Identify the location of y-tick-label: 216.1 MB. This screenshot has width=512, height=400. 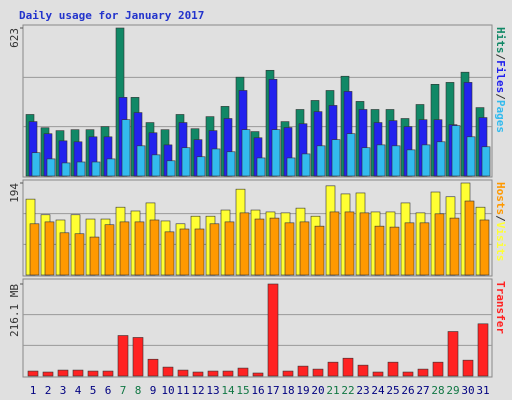
(14, 310).